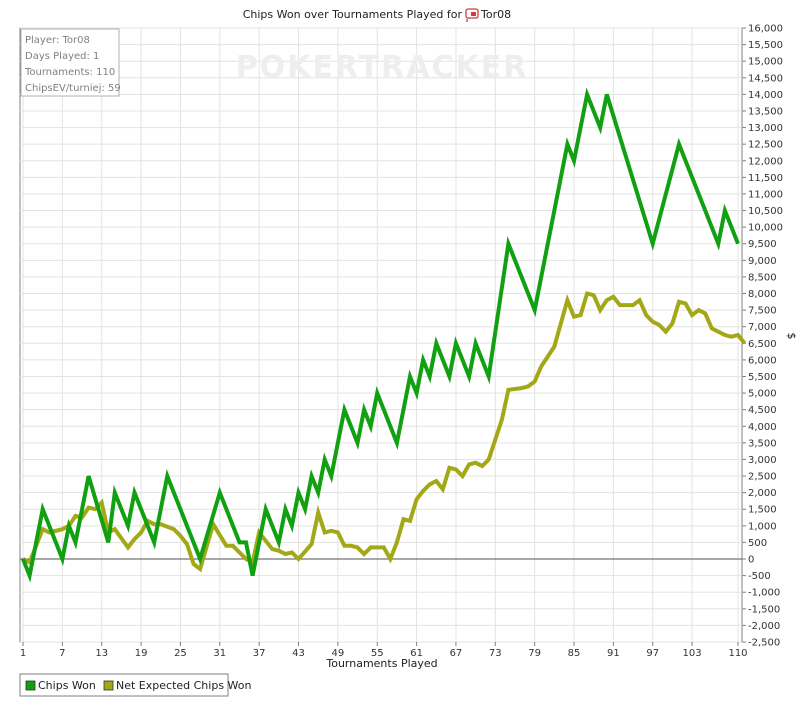 This screenshot has width=800, height=706. What do you see at coordinates (534, 653) in the screenshot?
I see `x-tick-label: 79` at bounding box center [534, 653].